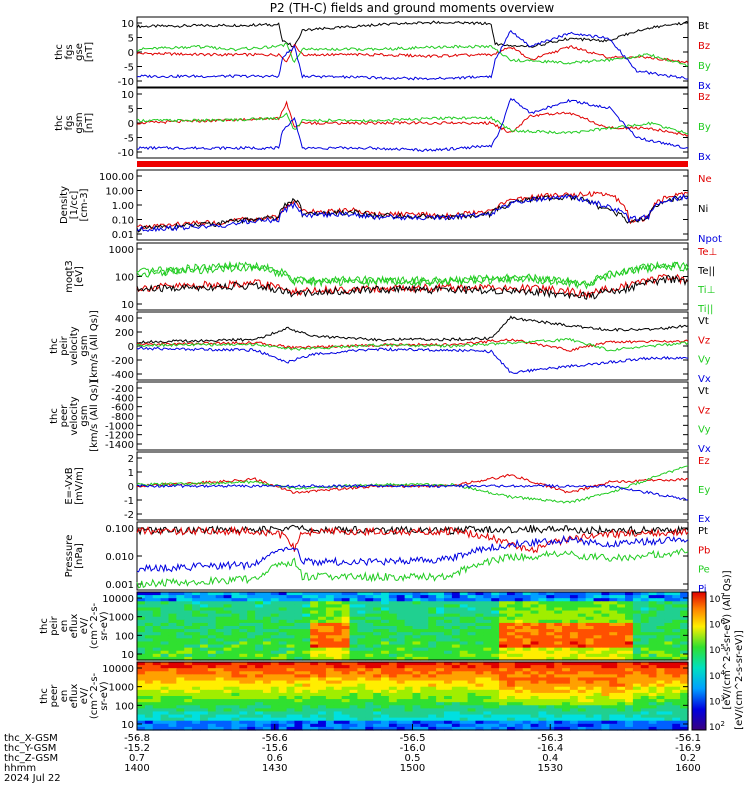  What do you see at coordinates (739, 680) in the screenshot?
I see `colorbar-label: [eV/(cm^2-s-sr-eV)]` at bounding box center [739, 680].